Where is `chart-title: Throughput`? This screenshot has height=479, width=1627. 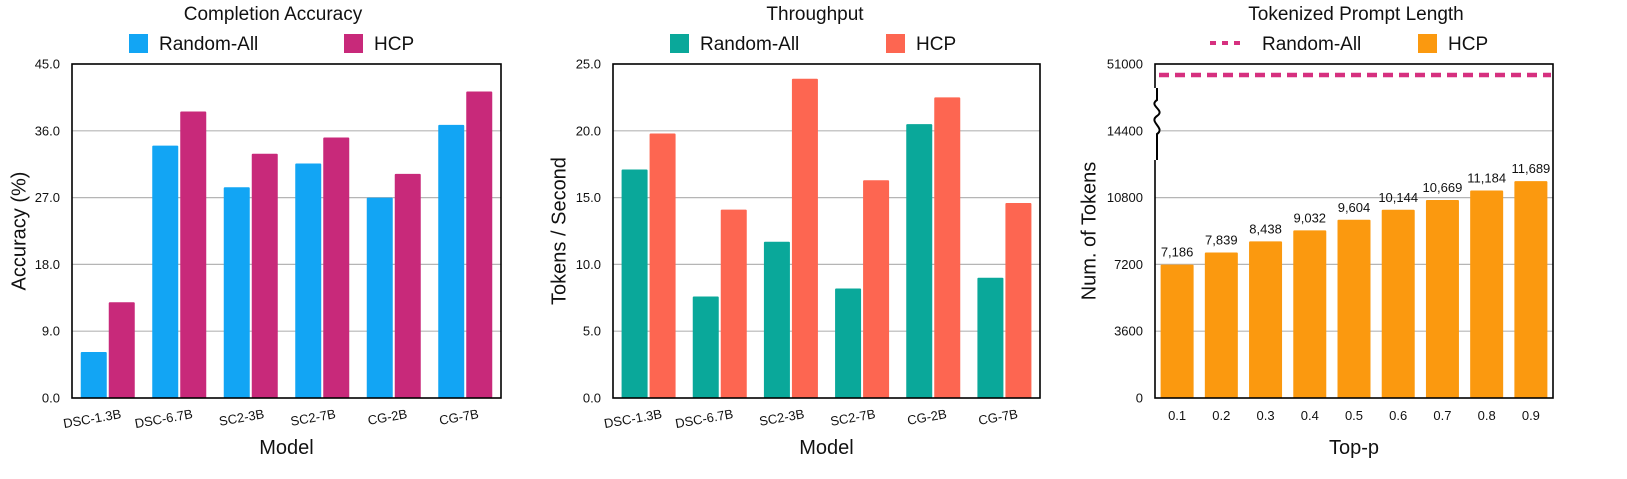
chart-title: Throughput is located at coordinates (815, 14).